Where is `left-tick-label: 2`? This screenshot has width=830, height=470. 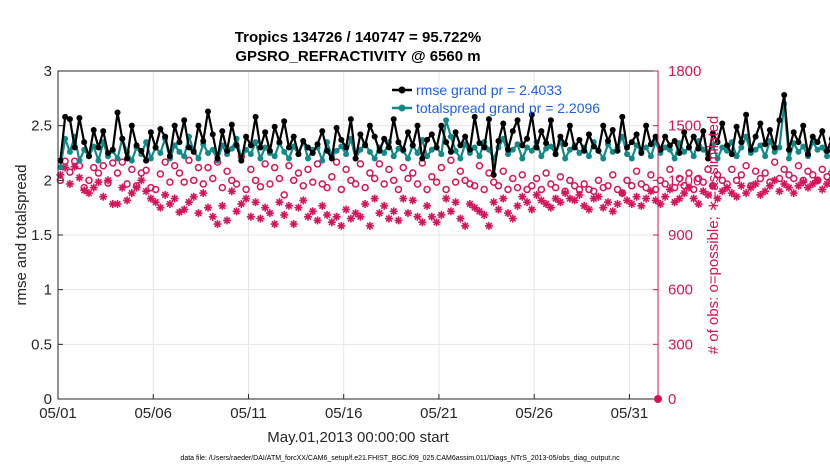 left-tick-label: 2 is located at coordinates (48, 180).